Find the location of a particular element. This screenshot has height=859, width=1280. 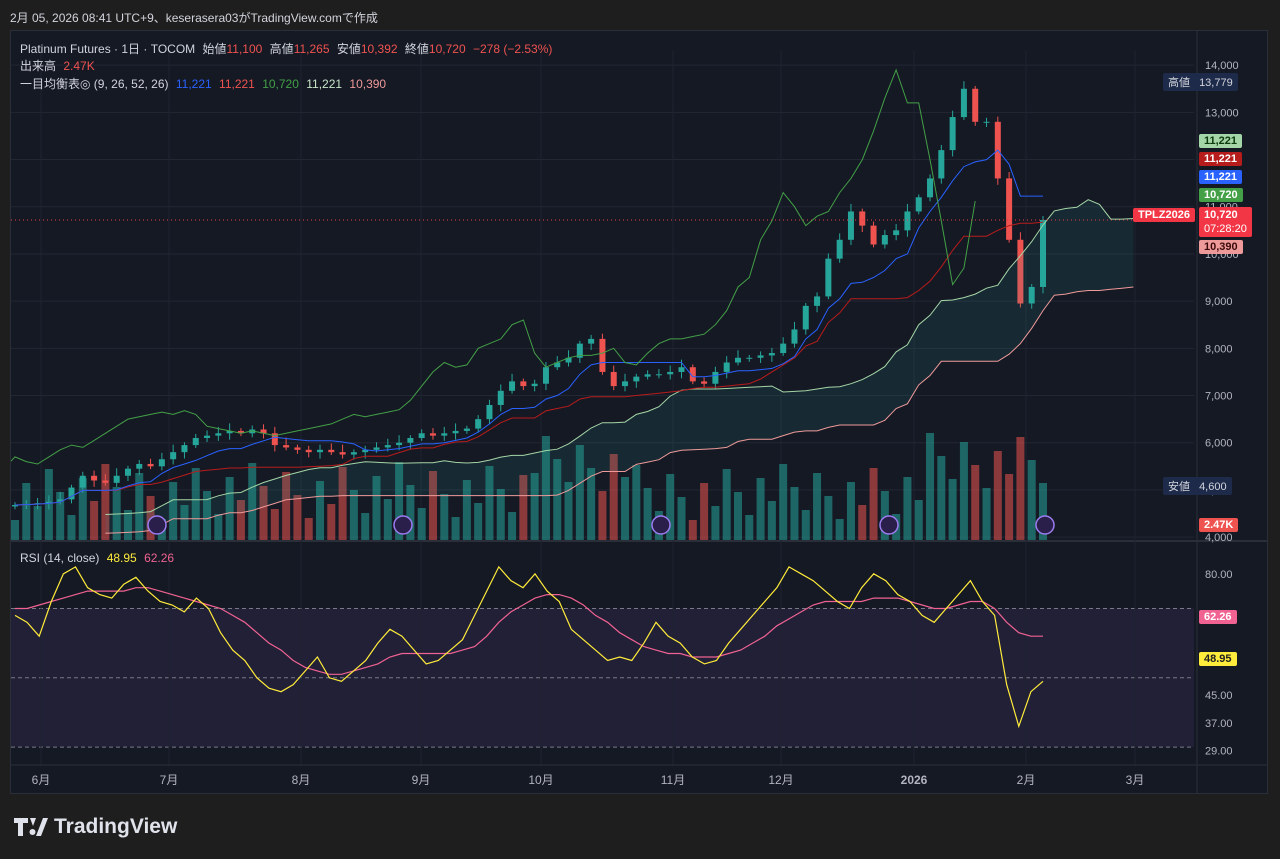

time-tick-label: 3月 is located at coordinates (1135, 780).